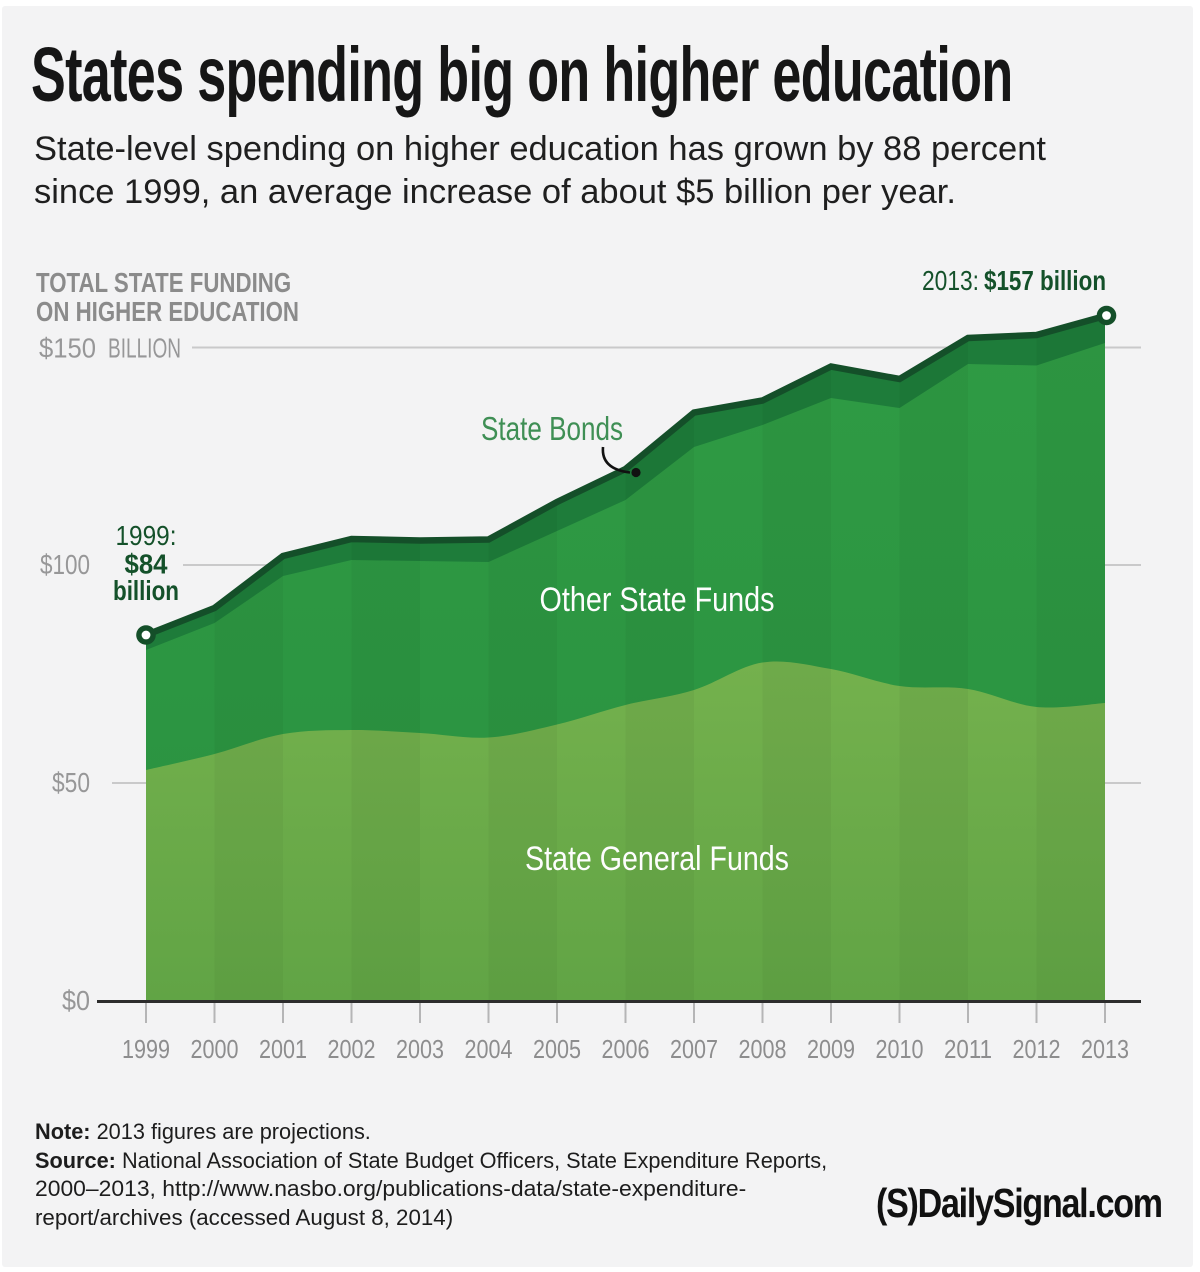 Image resolution: width=1200 pixels, height=1272 pixels. What do you see at coordinates (215, 1049) in the screenshot?
I see `svg-text: 2000` at bounding box center [215, 1049].